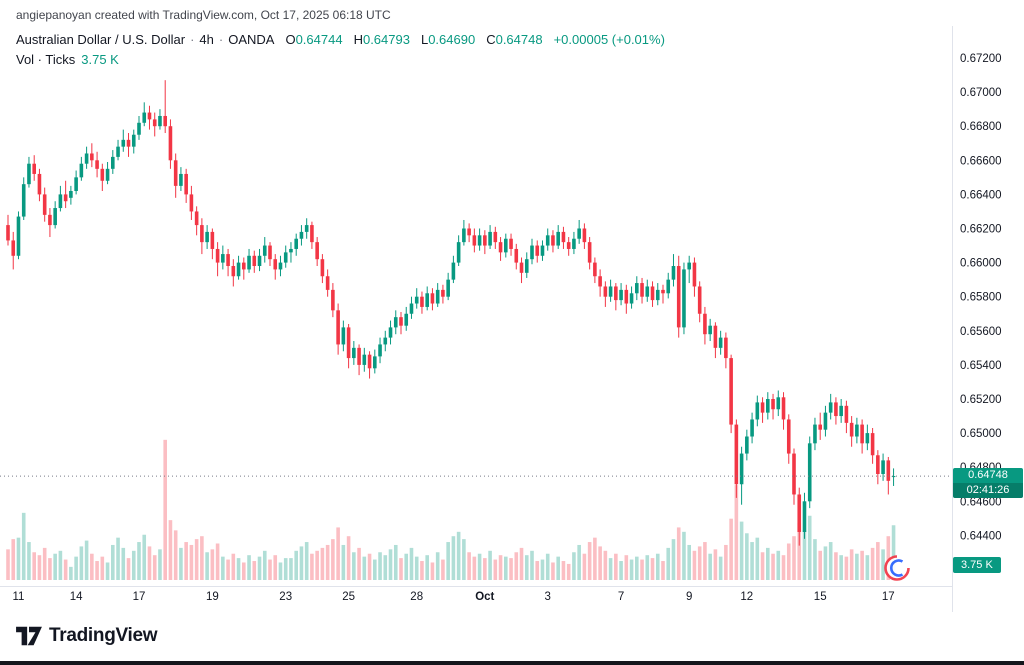 This screenshot has width=1024, height=665. Describe the element at coordinates (476, 601) in the screenshot. I see `time-axis` at that location.